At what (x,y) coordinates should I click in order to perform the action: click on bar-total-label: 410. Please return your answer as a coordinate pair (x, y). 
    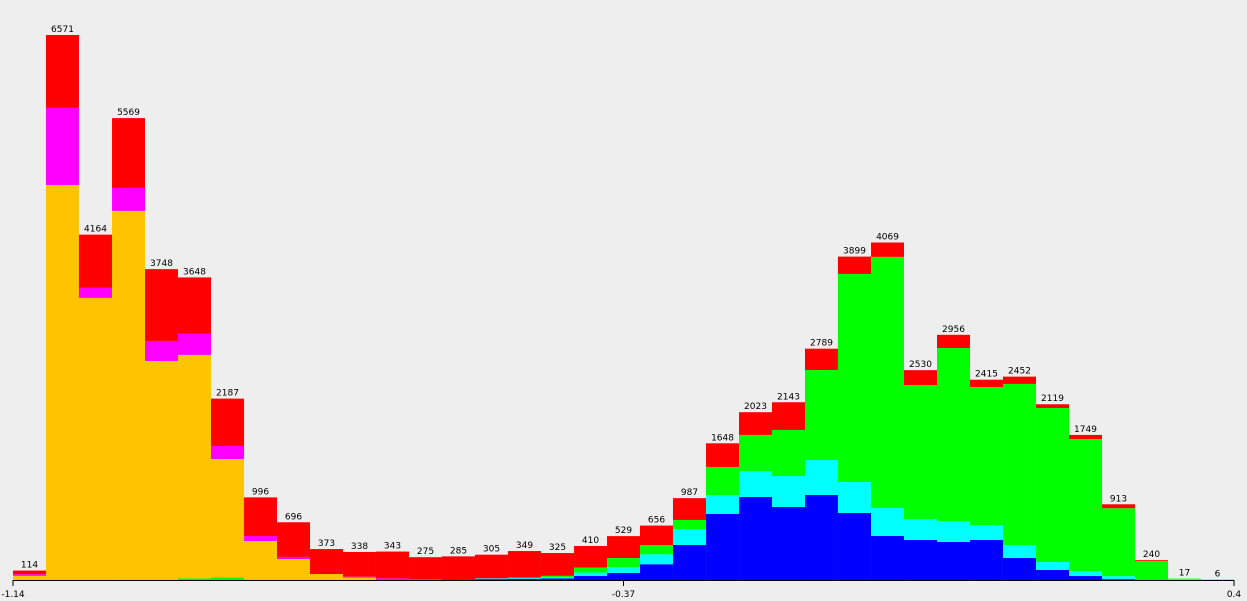
    Looking at the image, I should click on (590, 541).